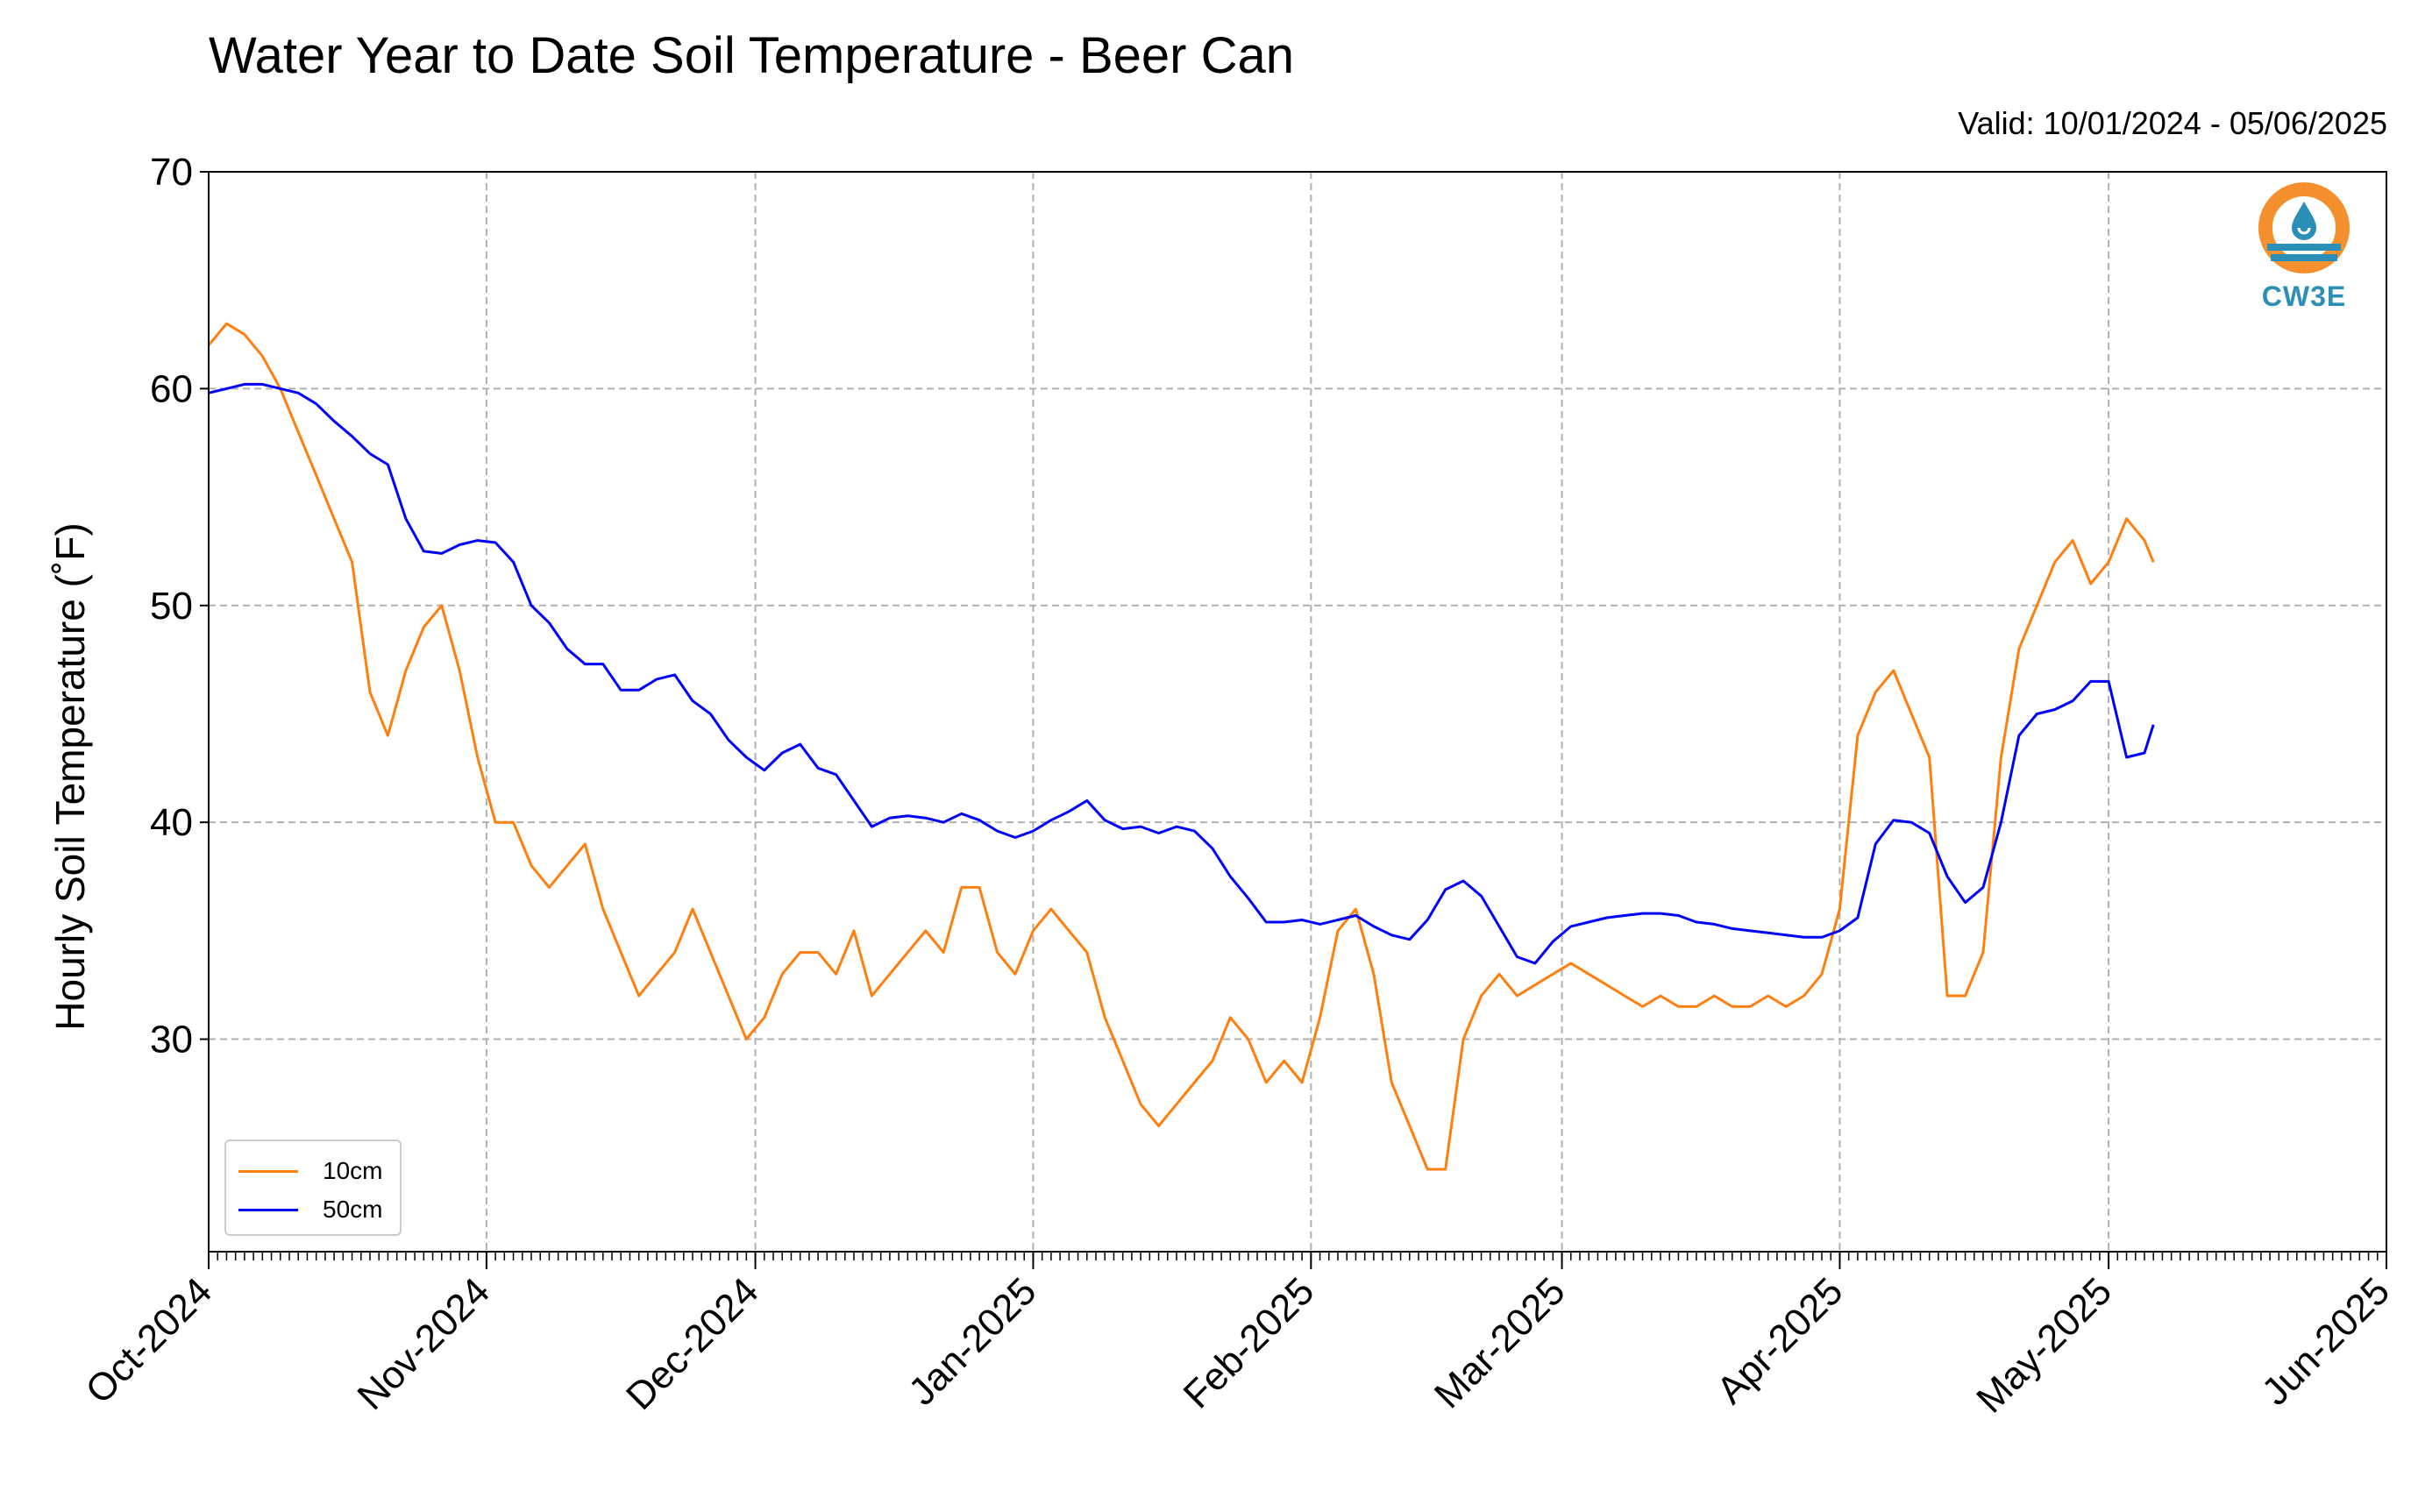  Describe the element at coordinates (1500, 1342) in the screenshot. I see `x-tick-label: Mar-2025` at that location.